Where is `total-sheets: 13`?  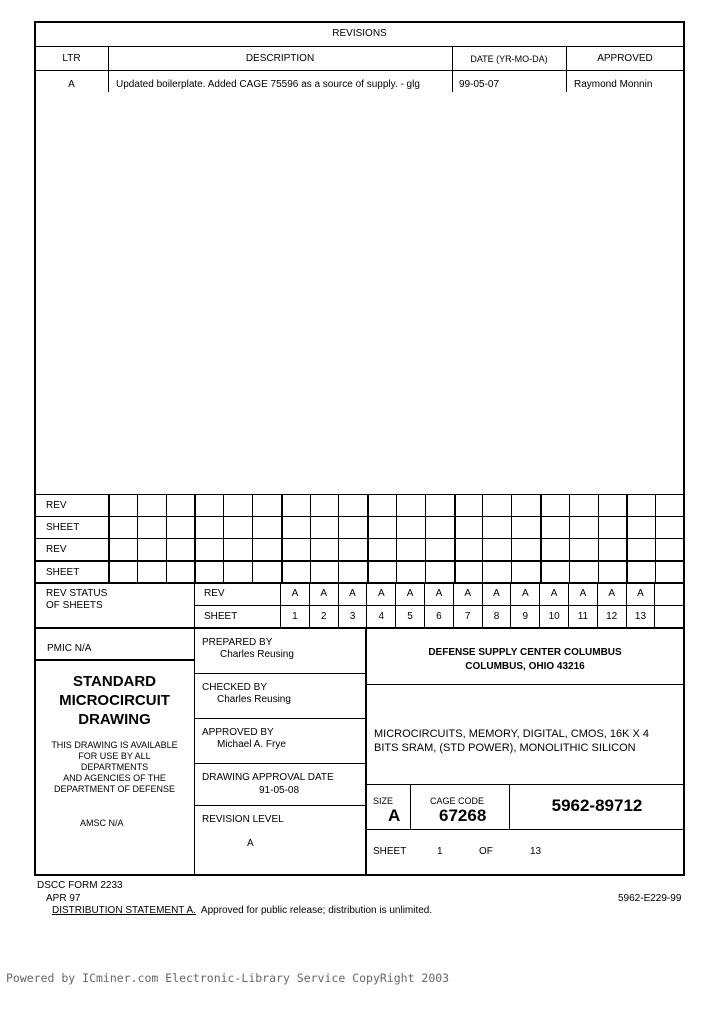
total-sheets: 13 is located at coordinates (536, 851).